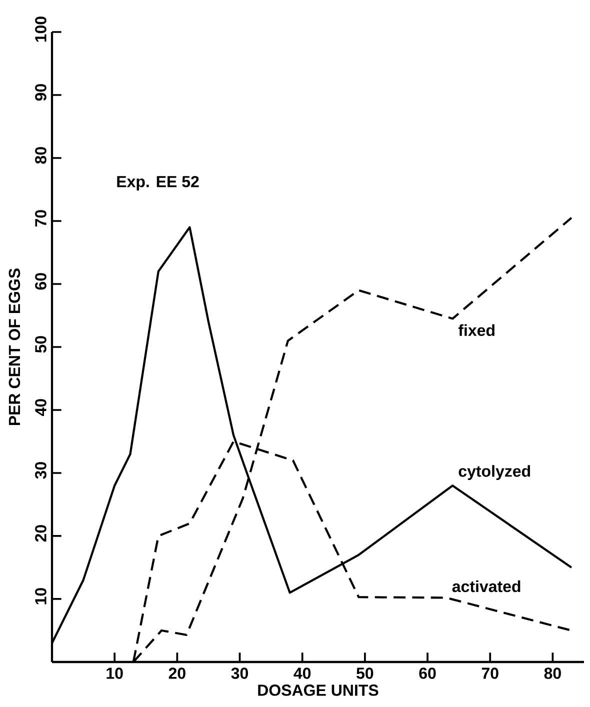  I want to click on x-tick-label: 30, so click(239, 673).